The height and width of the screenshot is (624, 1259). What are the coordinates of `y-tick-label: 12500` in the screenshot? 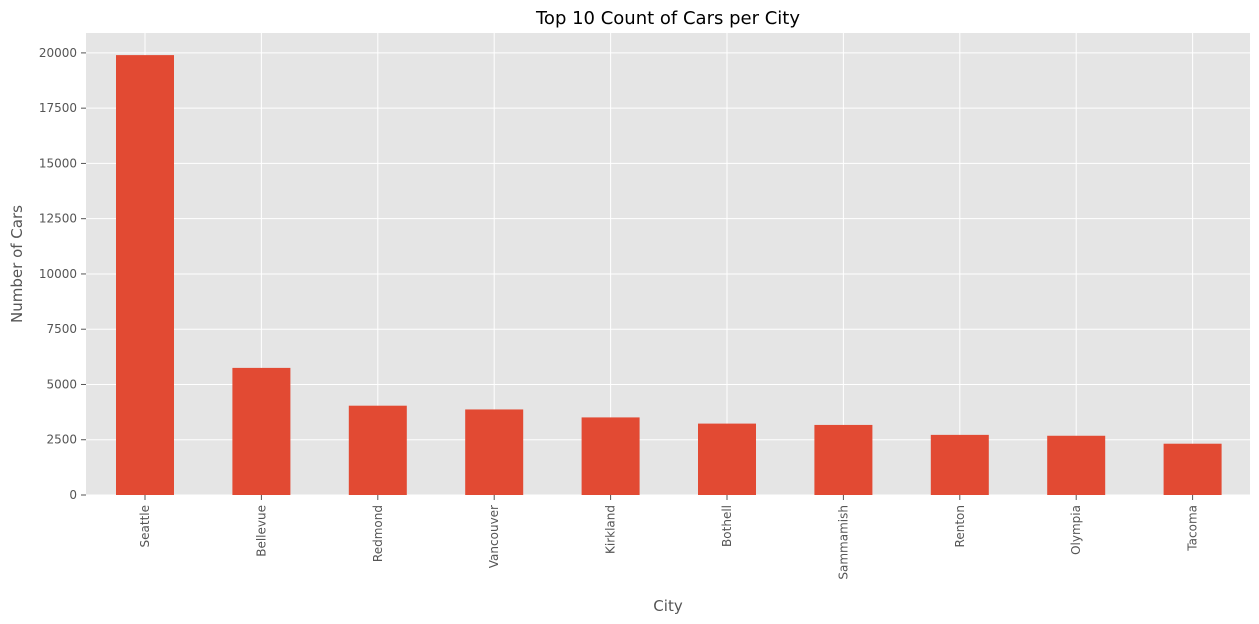 It's located at (58, 219).